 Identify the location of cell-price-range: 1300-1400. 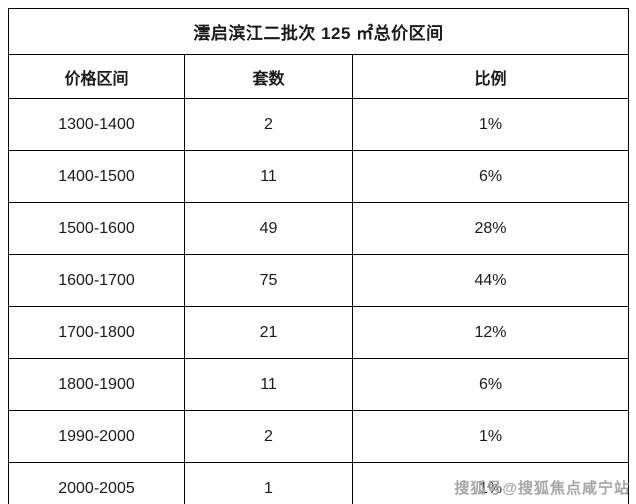
(96, 124).